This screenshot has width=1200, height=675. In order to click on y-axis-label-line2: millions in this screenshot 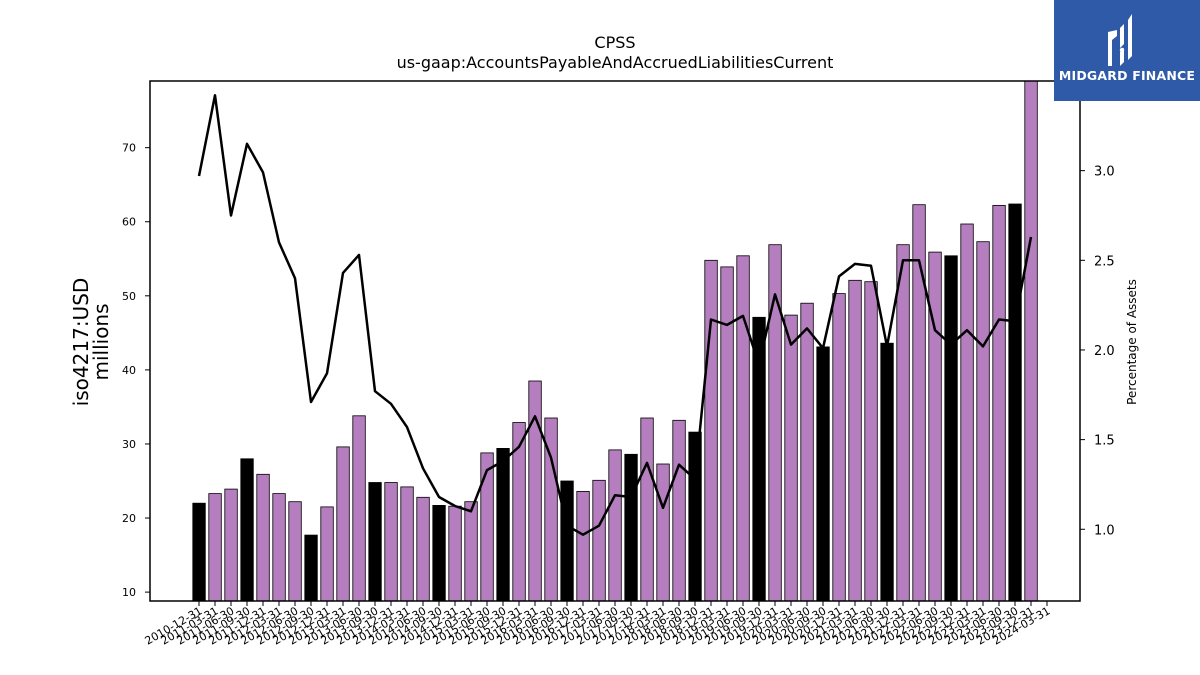, I will do `click(101, 341)`.